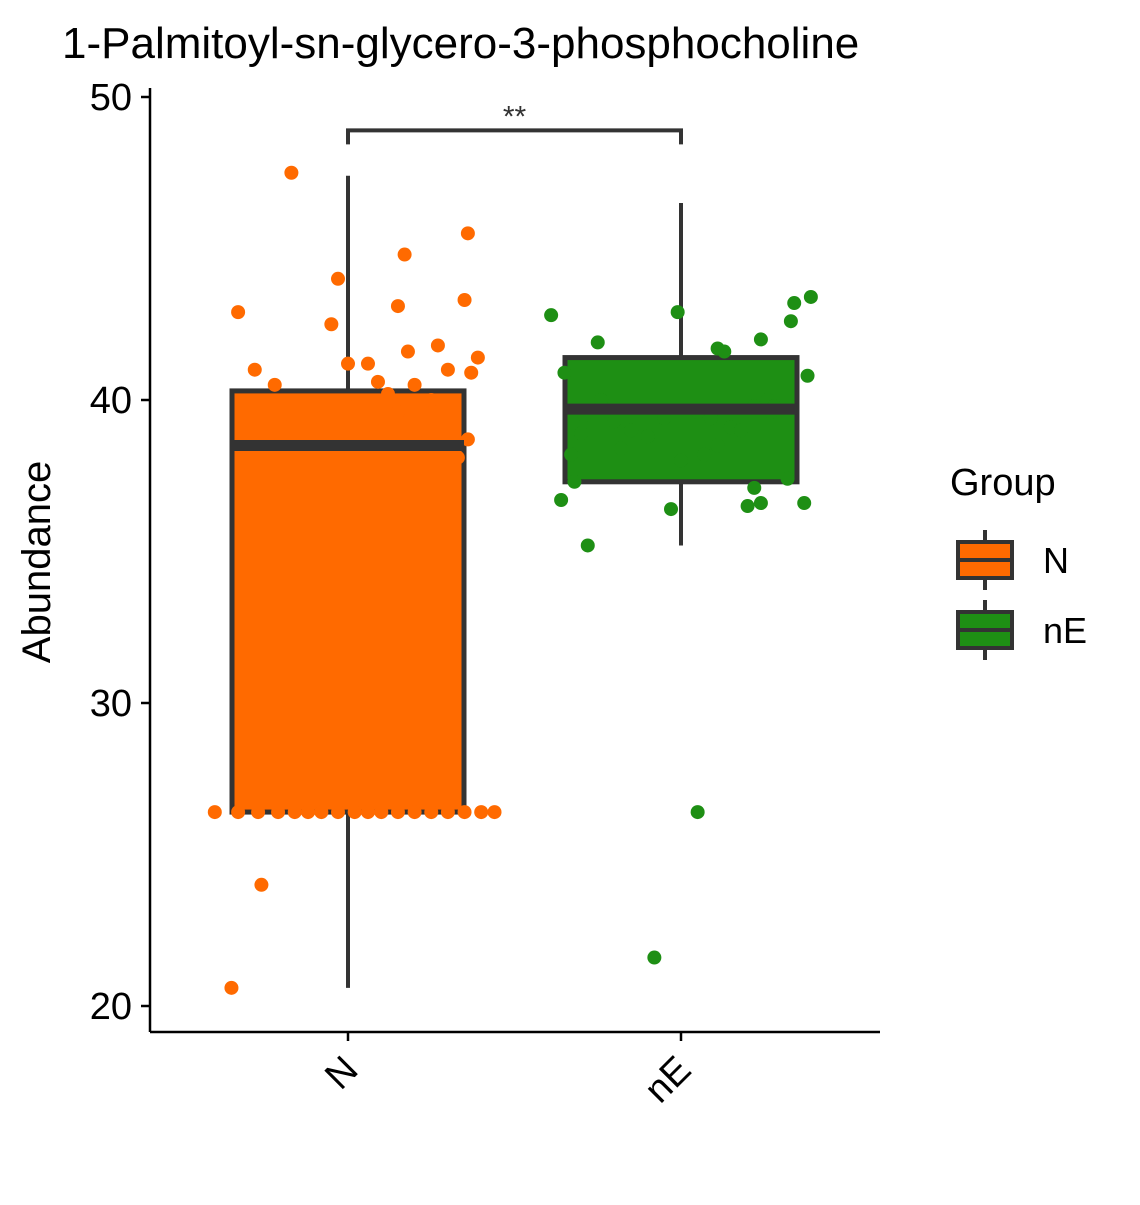 This screenshot has height=1205, width=1140. I want to click on y-axis-title: Abundance, so click(37, 562).